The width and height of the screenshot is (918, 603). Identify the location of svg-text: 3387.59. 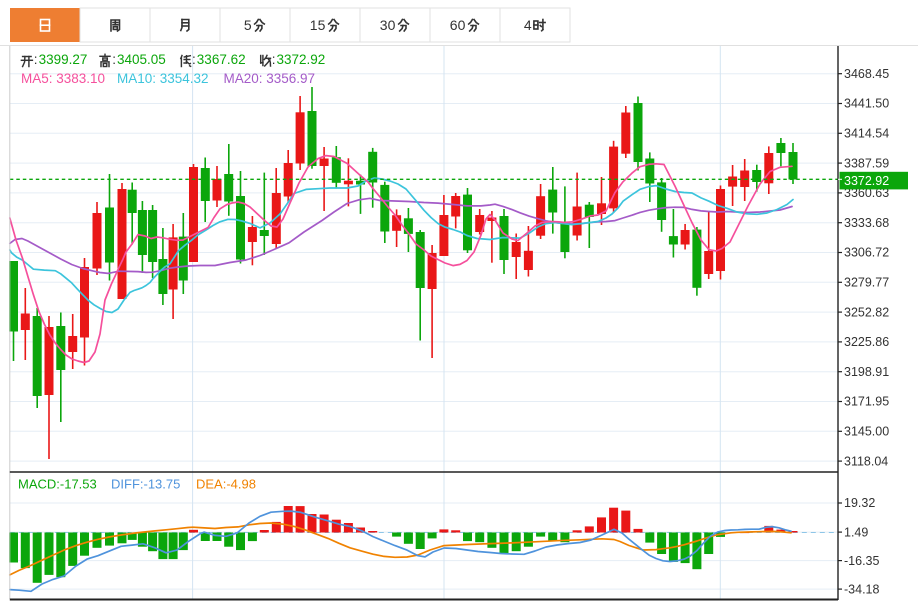
(866, 163).